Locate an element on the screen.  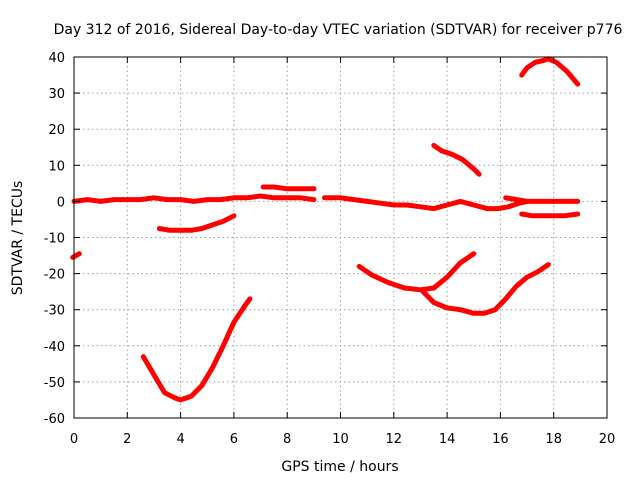
x-tick-label: 2 is located at coordinates (127, 439).